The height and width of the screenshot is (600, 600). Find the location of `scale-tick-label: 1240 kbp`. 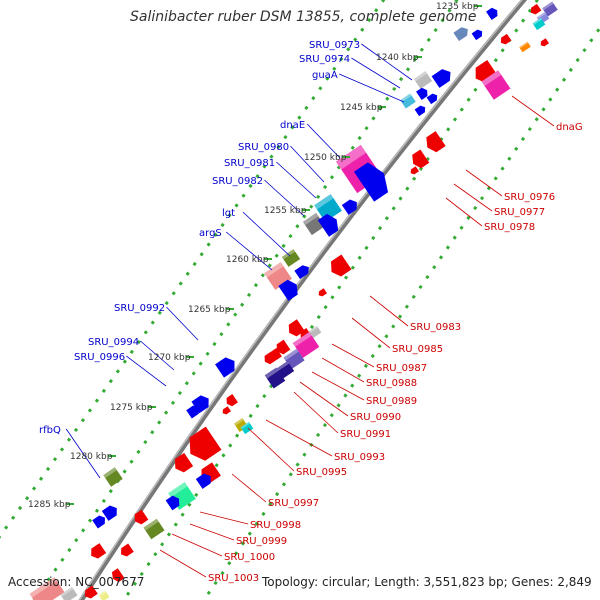

scale-tick-label: 1240 kbp is located at coordinates (397, 58).